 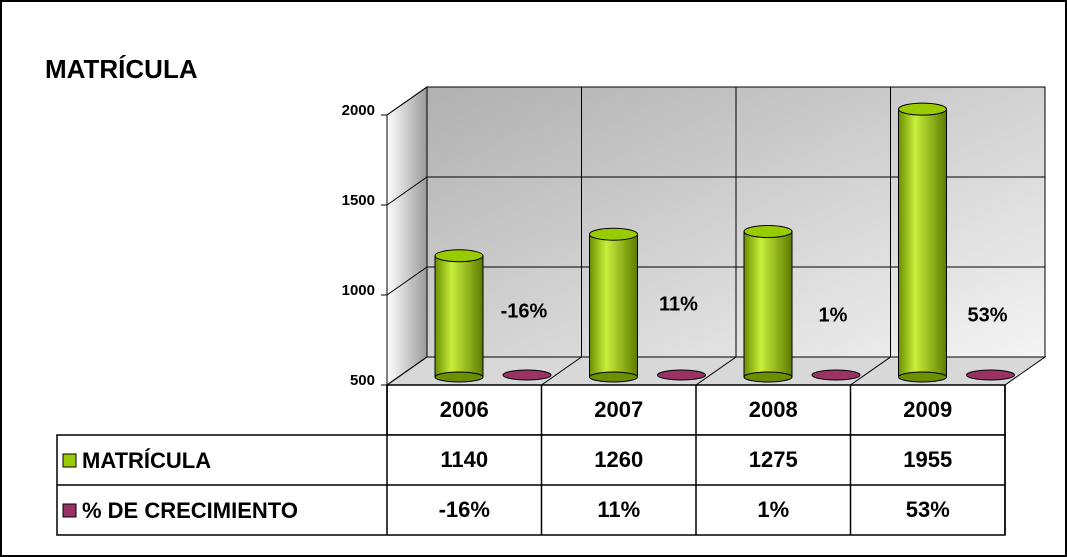 I want to click on table-cell: 1260, so click(x=618, y=459).